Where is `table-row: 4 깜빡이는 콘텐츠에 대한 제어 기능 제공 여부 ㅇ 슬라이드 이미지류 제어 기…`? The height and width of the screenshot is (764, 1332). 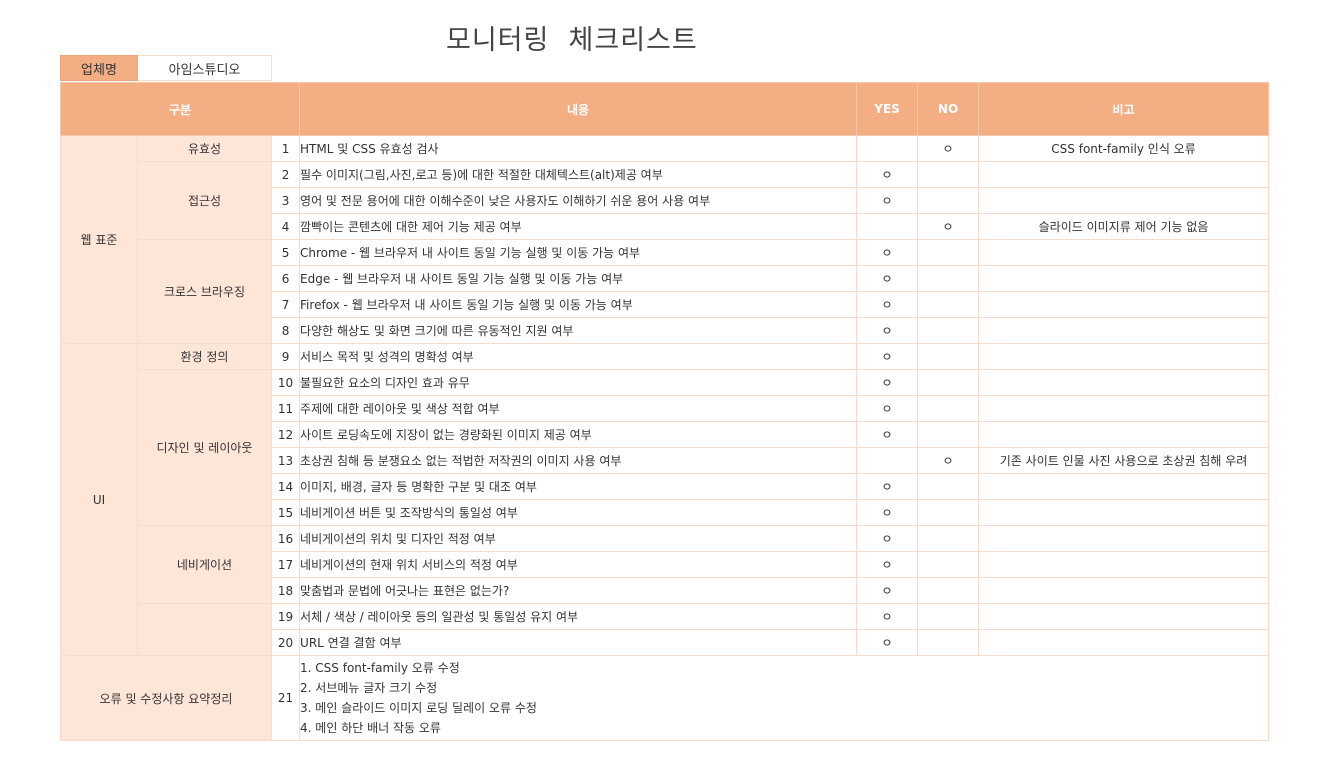
table-row: 4 깜빡이는 콘텐츠에 대한 제어 기능 제공 여부 ㅇ 슬라이드 이미지류 제어 기… is located at coordinates (665, 226).